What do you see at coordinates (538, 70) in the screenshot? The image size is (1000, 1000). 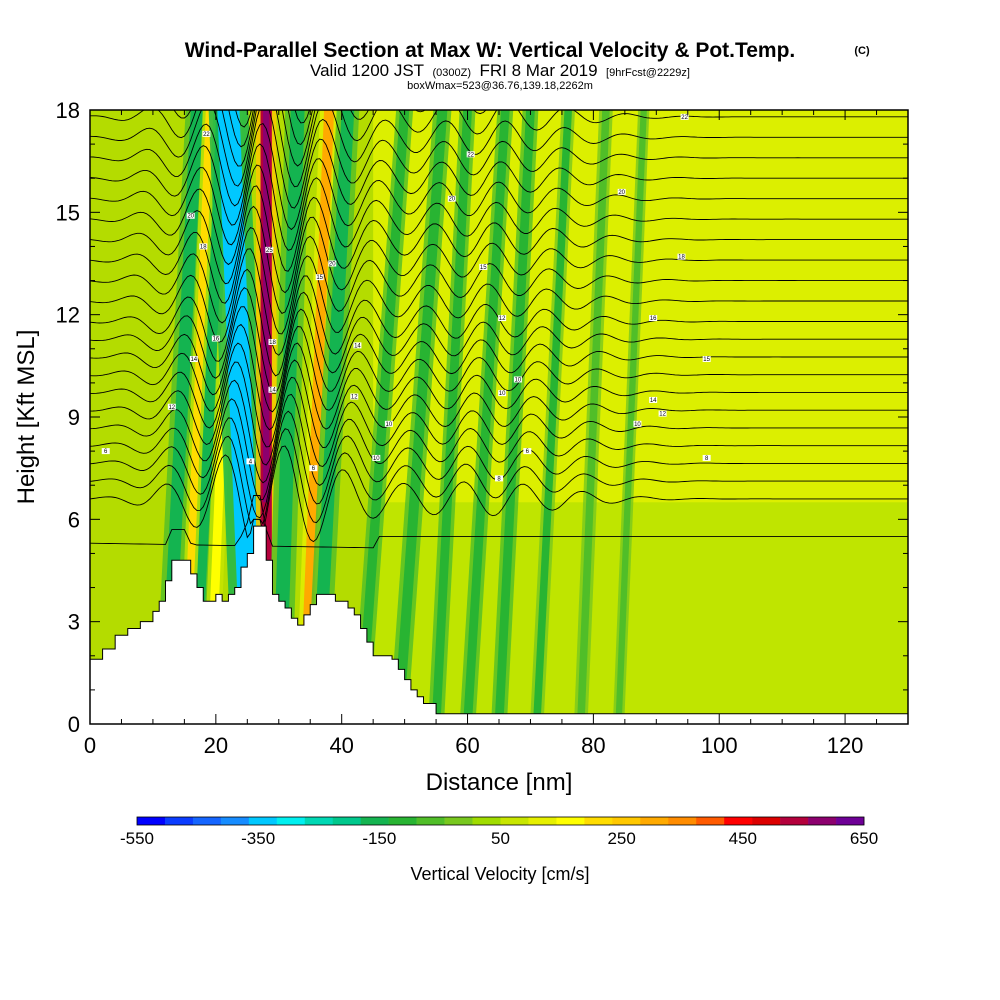 I see `subtitle-date: FRI 8 Mar 2019` at bounding box center [538, 70].